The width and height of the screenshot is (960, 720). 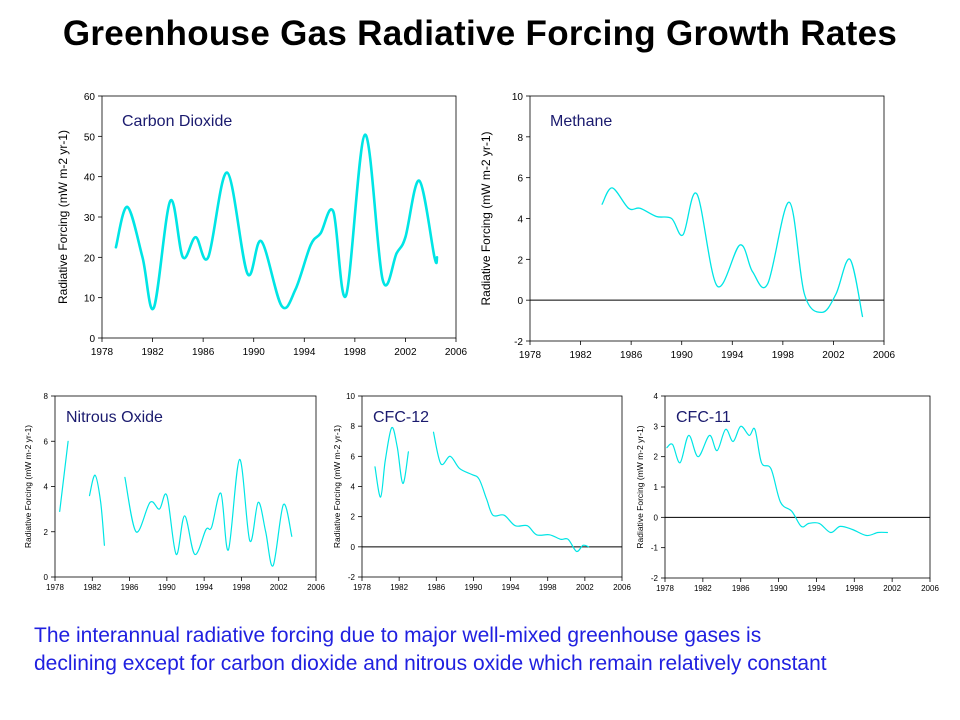 What do you see at coordinates (28, 486) in the screenshot?
I see `nitrous-oxide-y-axis-label: Radiative Forcing (mW m-2 yr-1)` at bounding box center [28, 486].